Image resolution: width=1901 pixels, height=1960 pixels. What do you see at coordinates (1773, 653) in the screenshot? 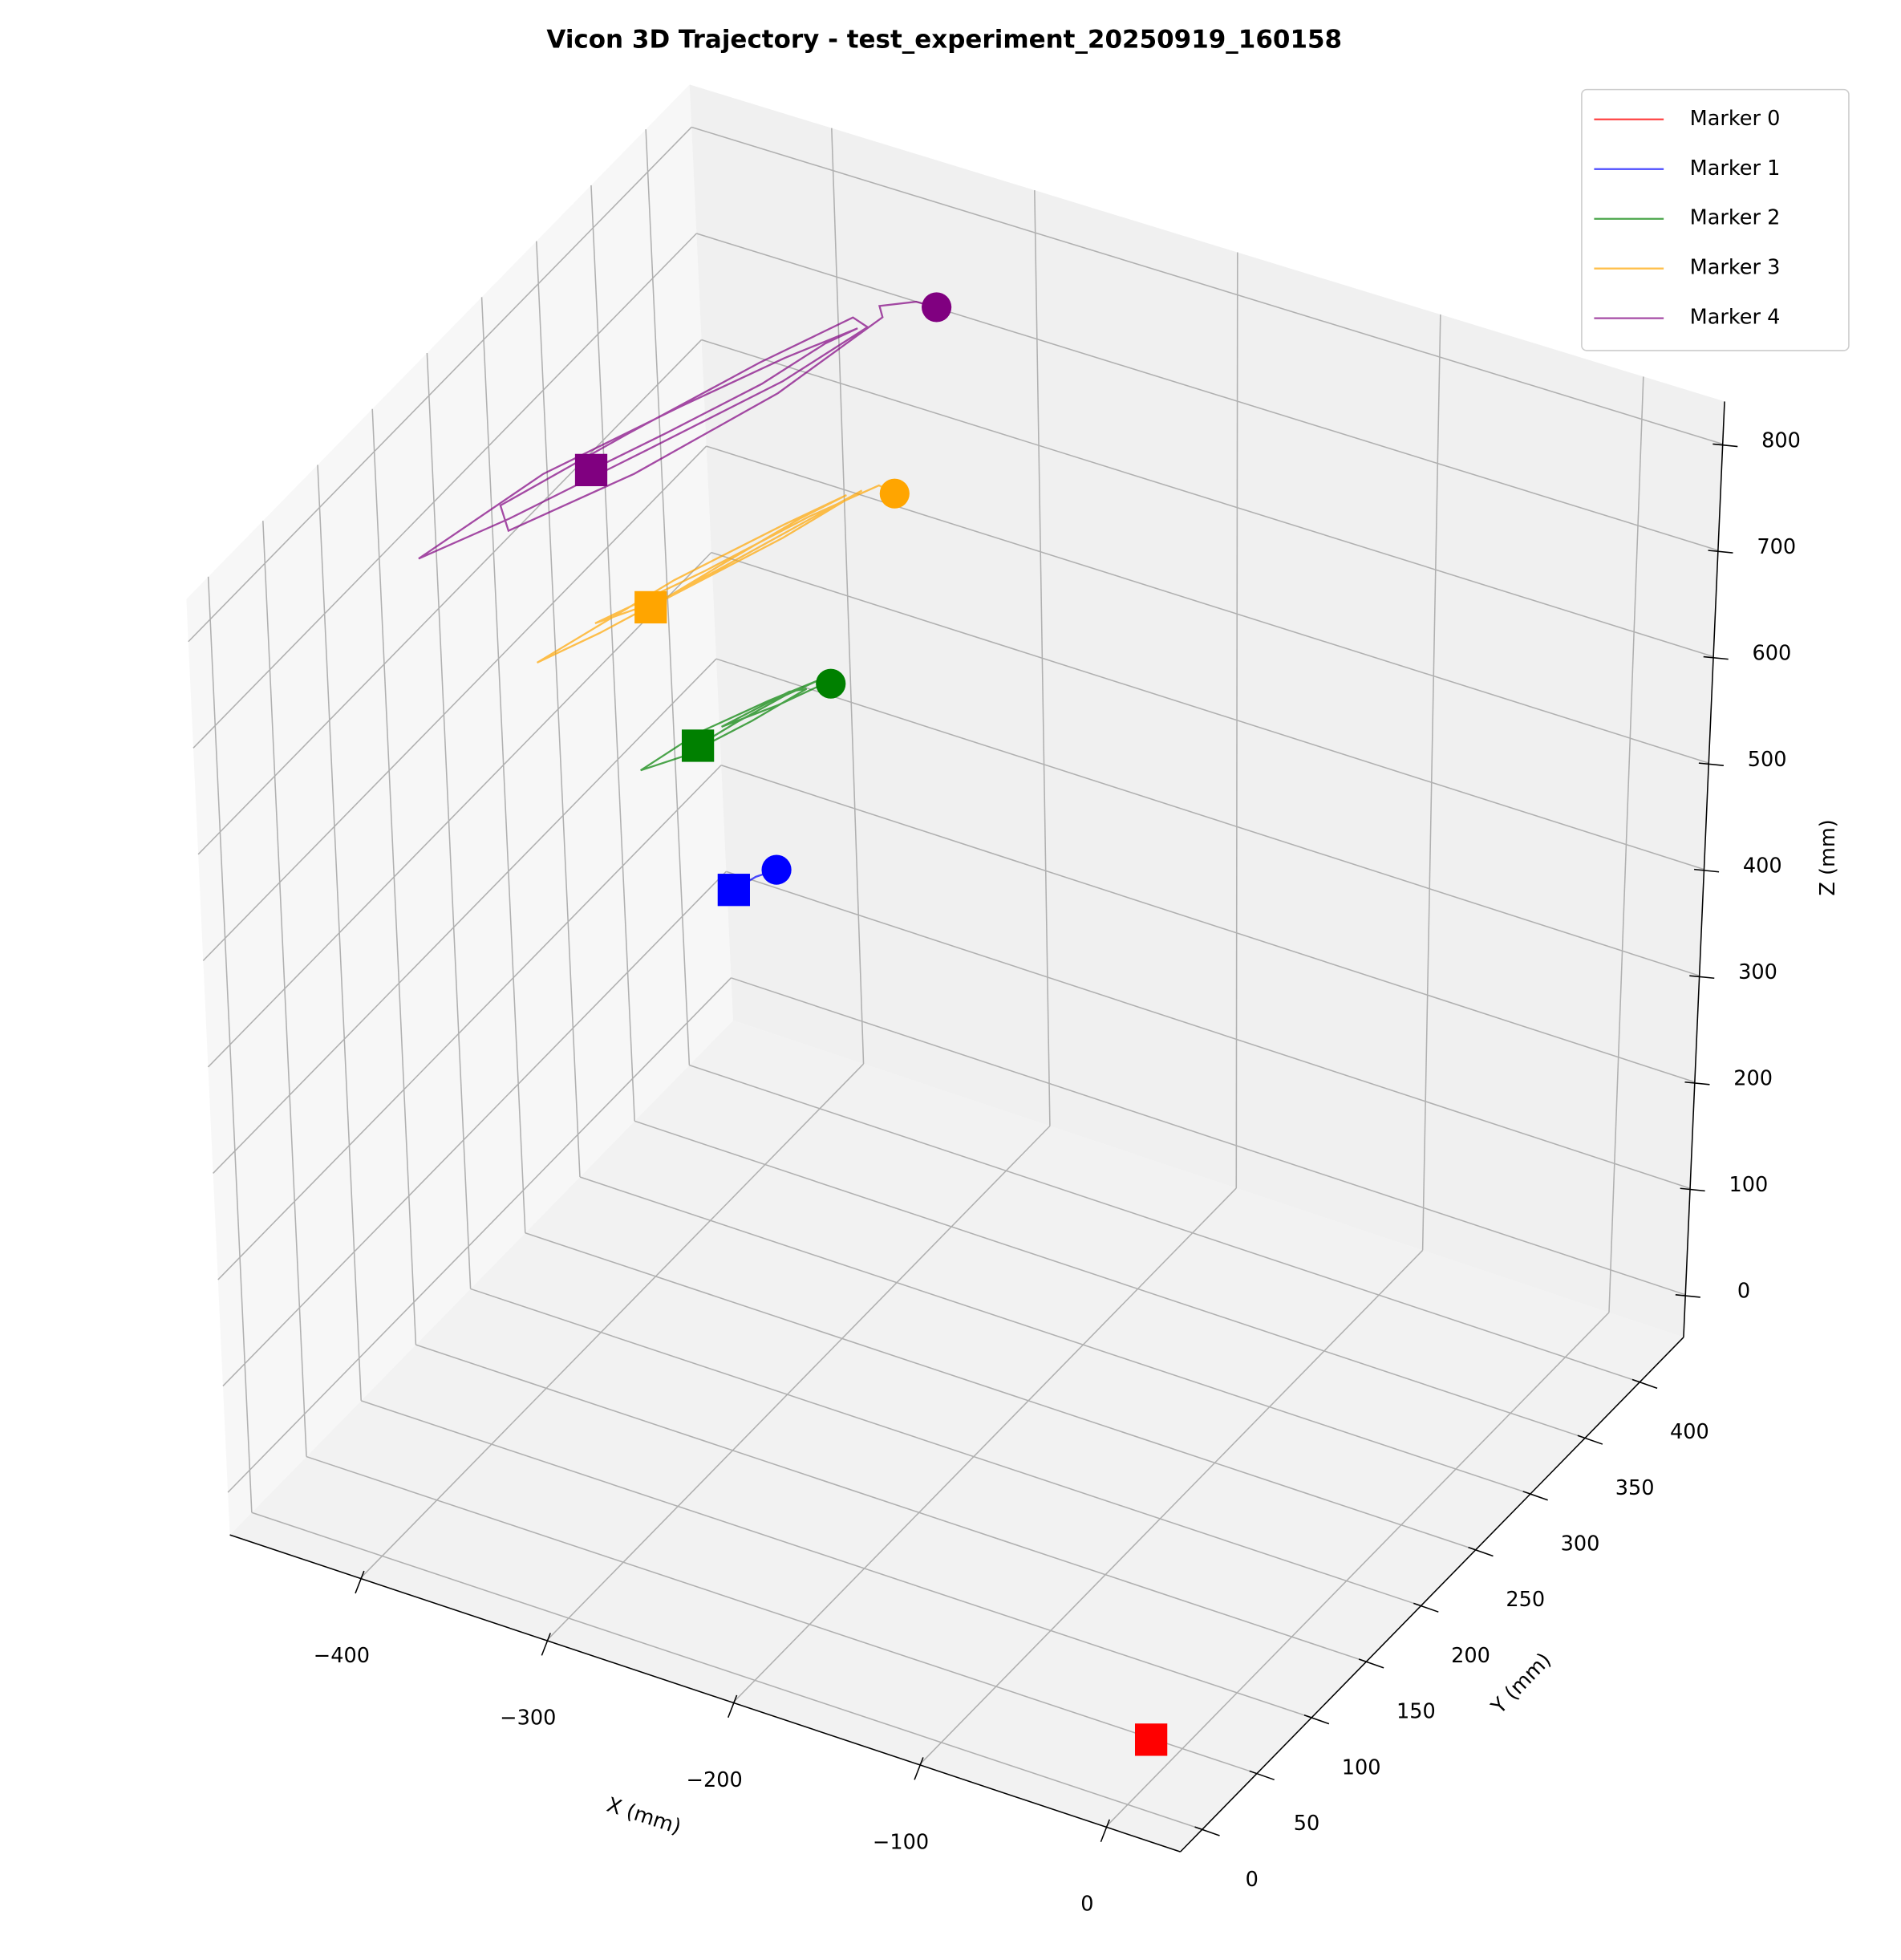
I see `z-tick-label: 600` at bounding box center [1773, 653].